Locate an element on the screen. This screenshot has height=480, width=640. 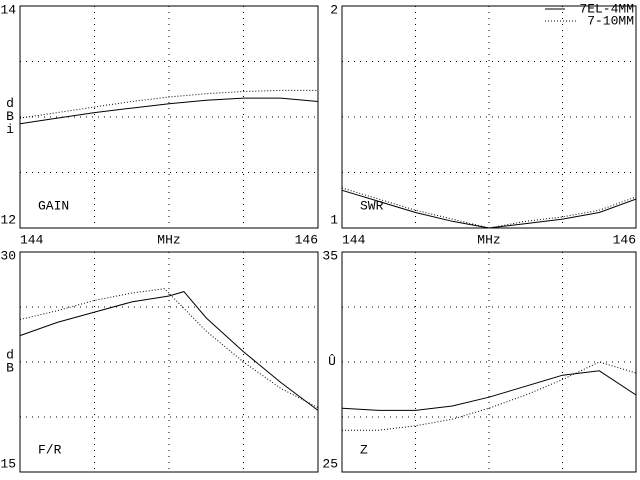
y-tick-label: 35 is located at coordinates (330, 255).